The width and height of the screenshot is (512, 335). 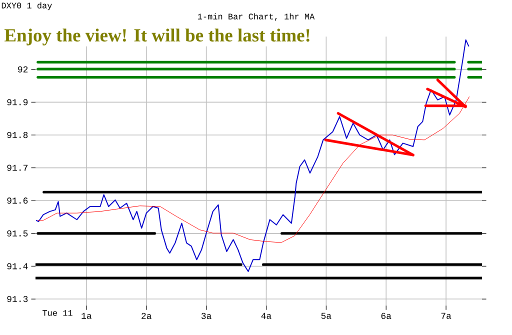 What do you see at coordinates (17, 102) in the screenshot?
I see `y-tick-label: 91.9` at bounding box center [17, 102].